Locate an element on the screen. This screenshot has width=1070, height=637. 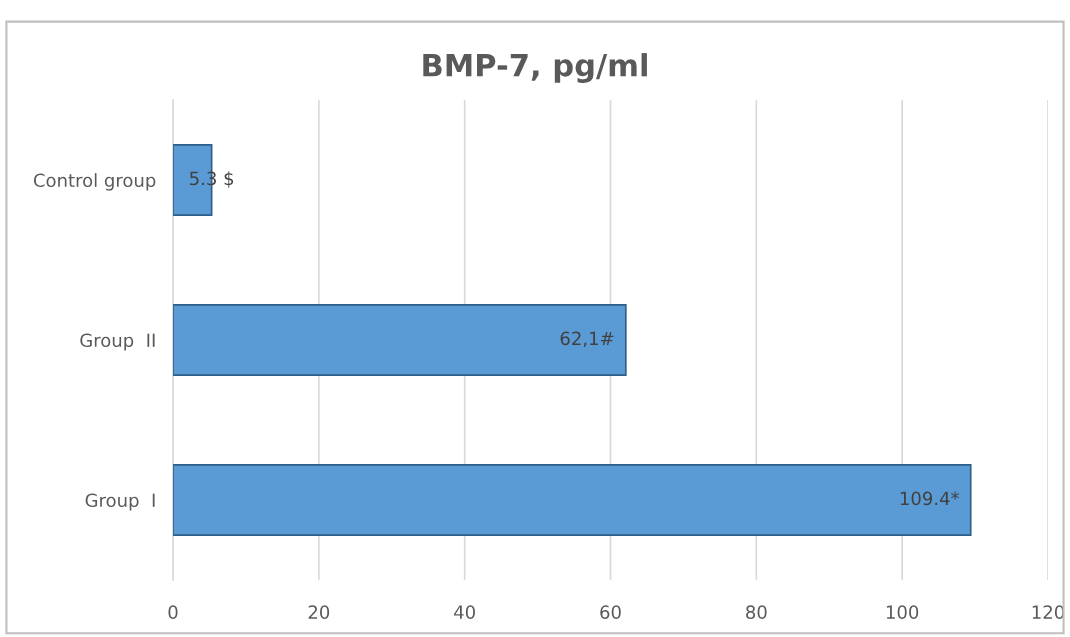
x-tick-label: 60 is located at coordinates (610, 612).